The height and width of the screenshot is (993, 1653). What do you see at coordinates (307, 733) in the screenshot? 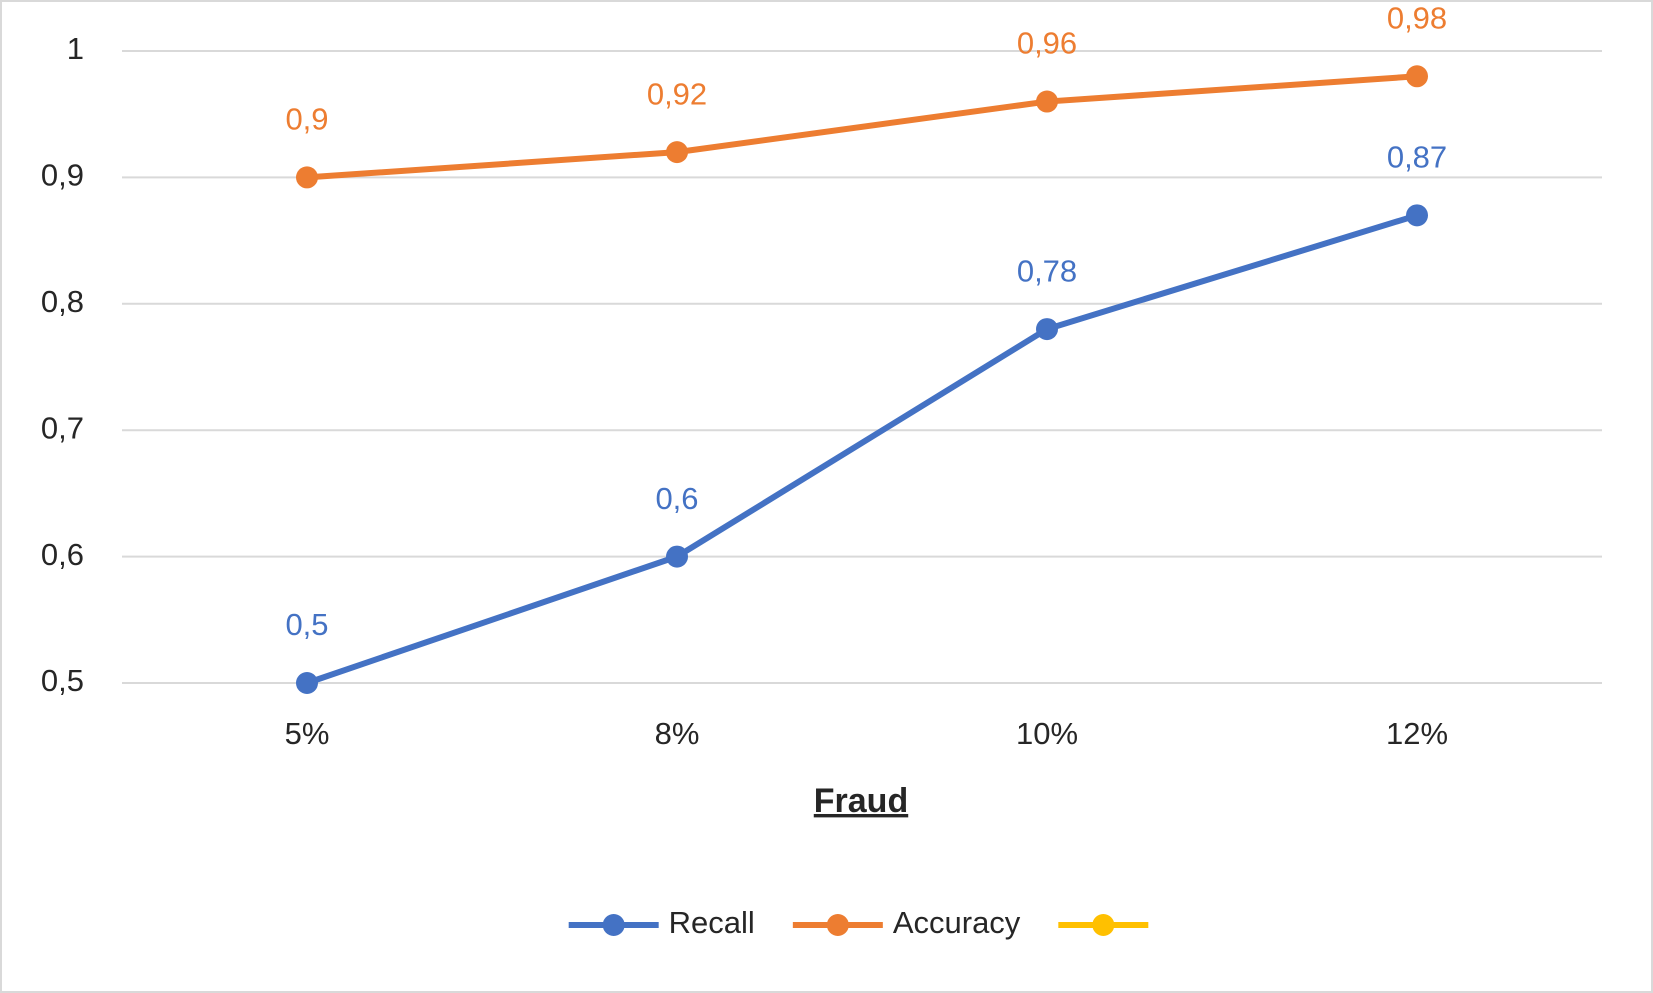
I see `x-tick-label: 5%` at bounding box center [307, 733].